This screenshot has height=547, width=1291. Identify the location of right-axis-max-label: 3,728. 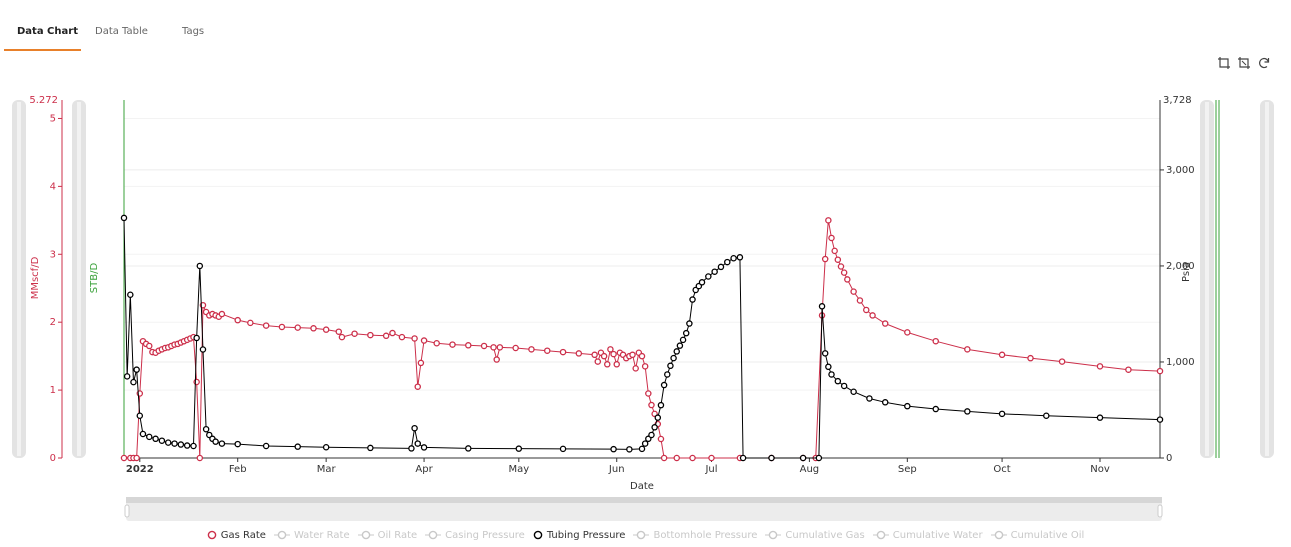
(1177, 100).